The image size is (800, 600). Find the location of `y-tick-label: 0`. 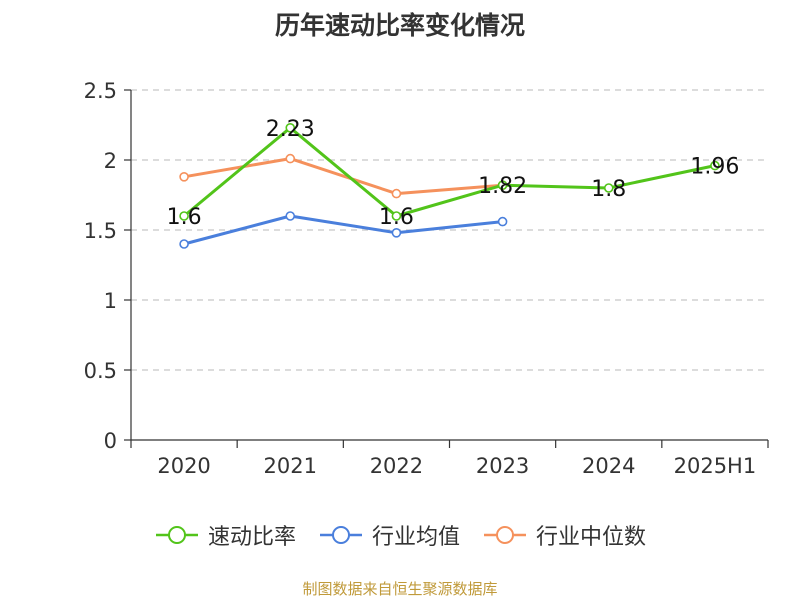

y-tick-label: 0 is located at coordinates (110, 441).